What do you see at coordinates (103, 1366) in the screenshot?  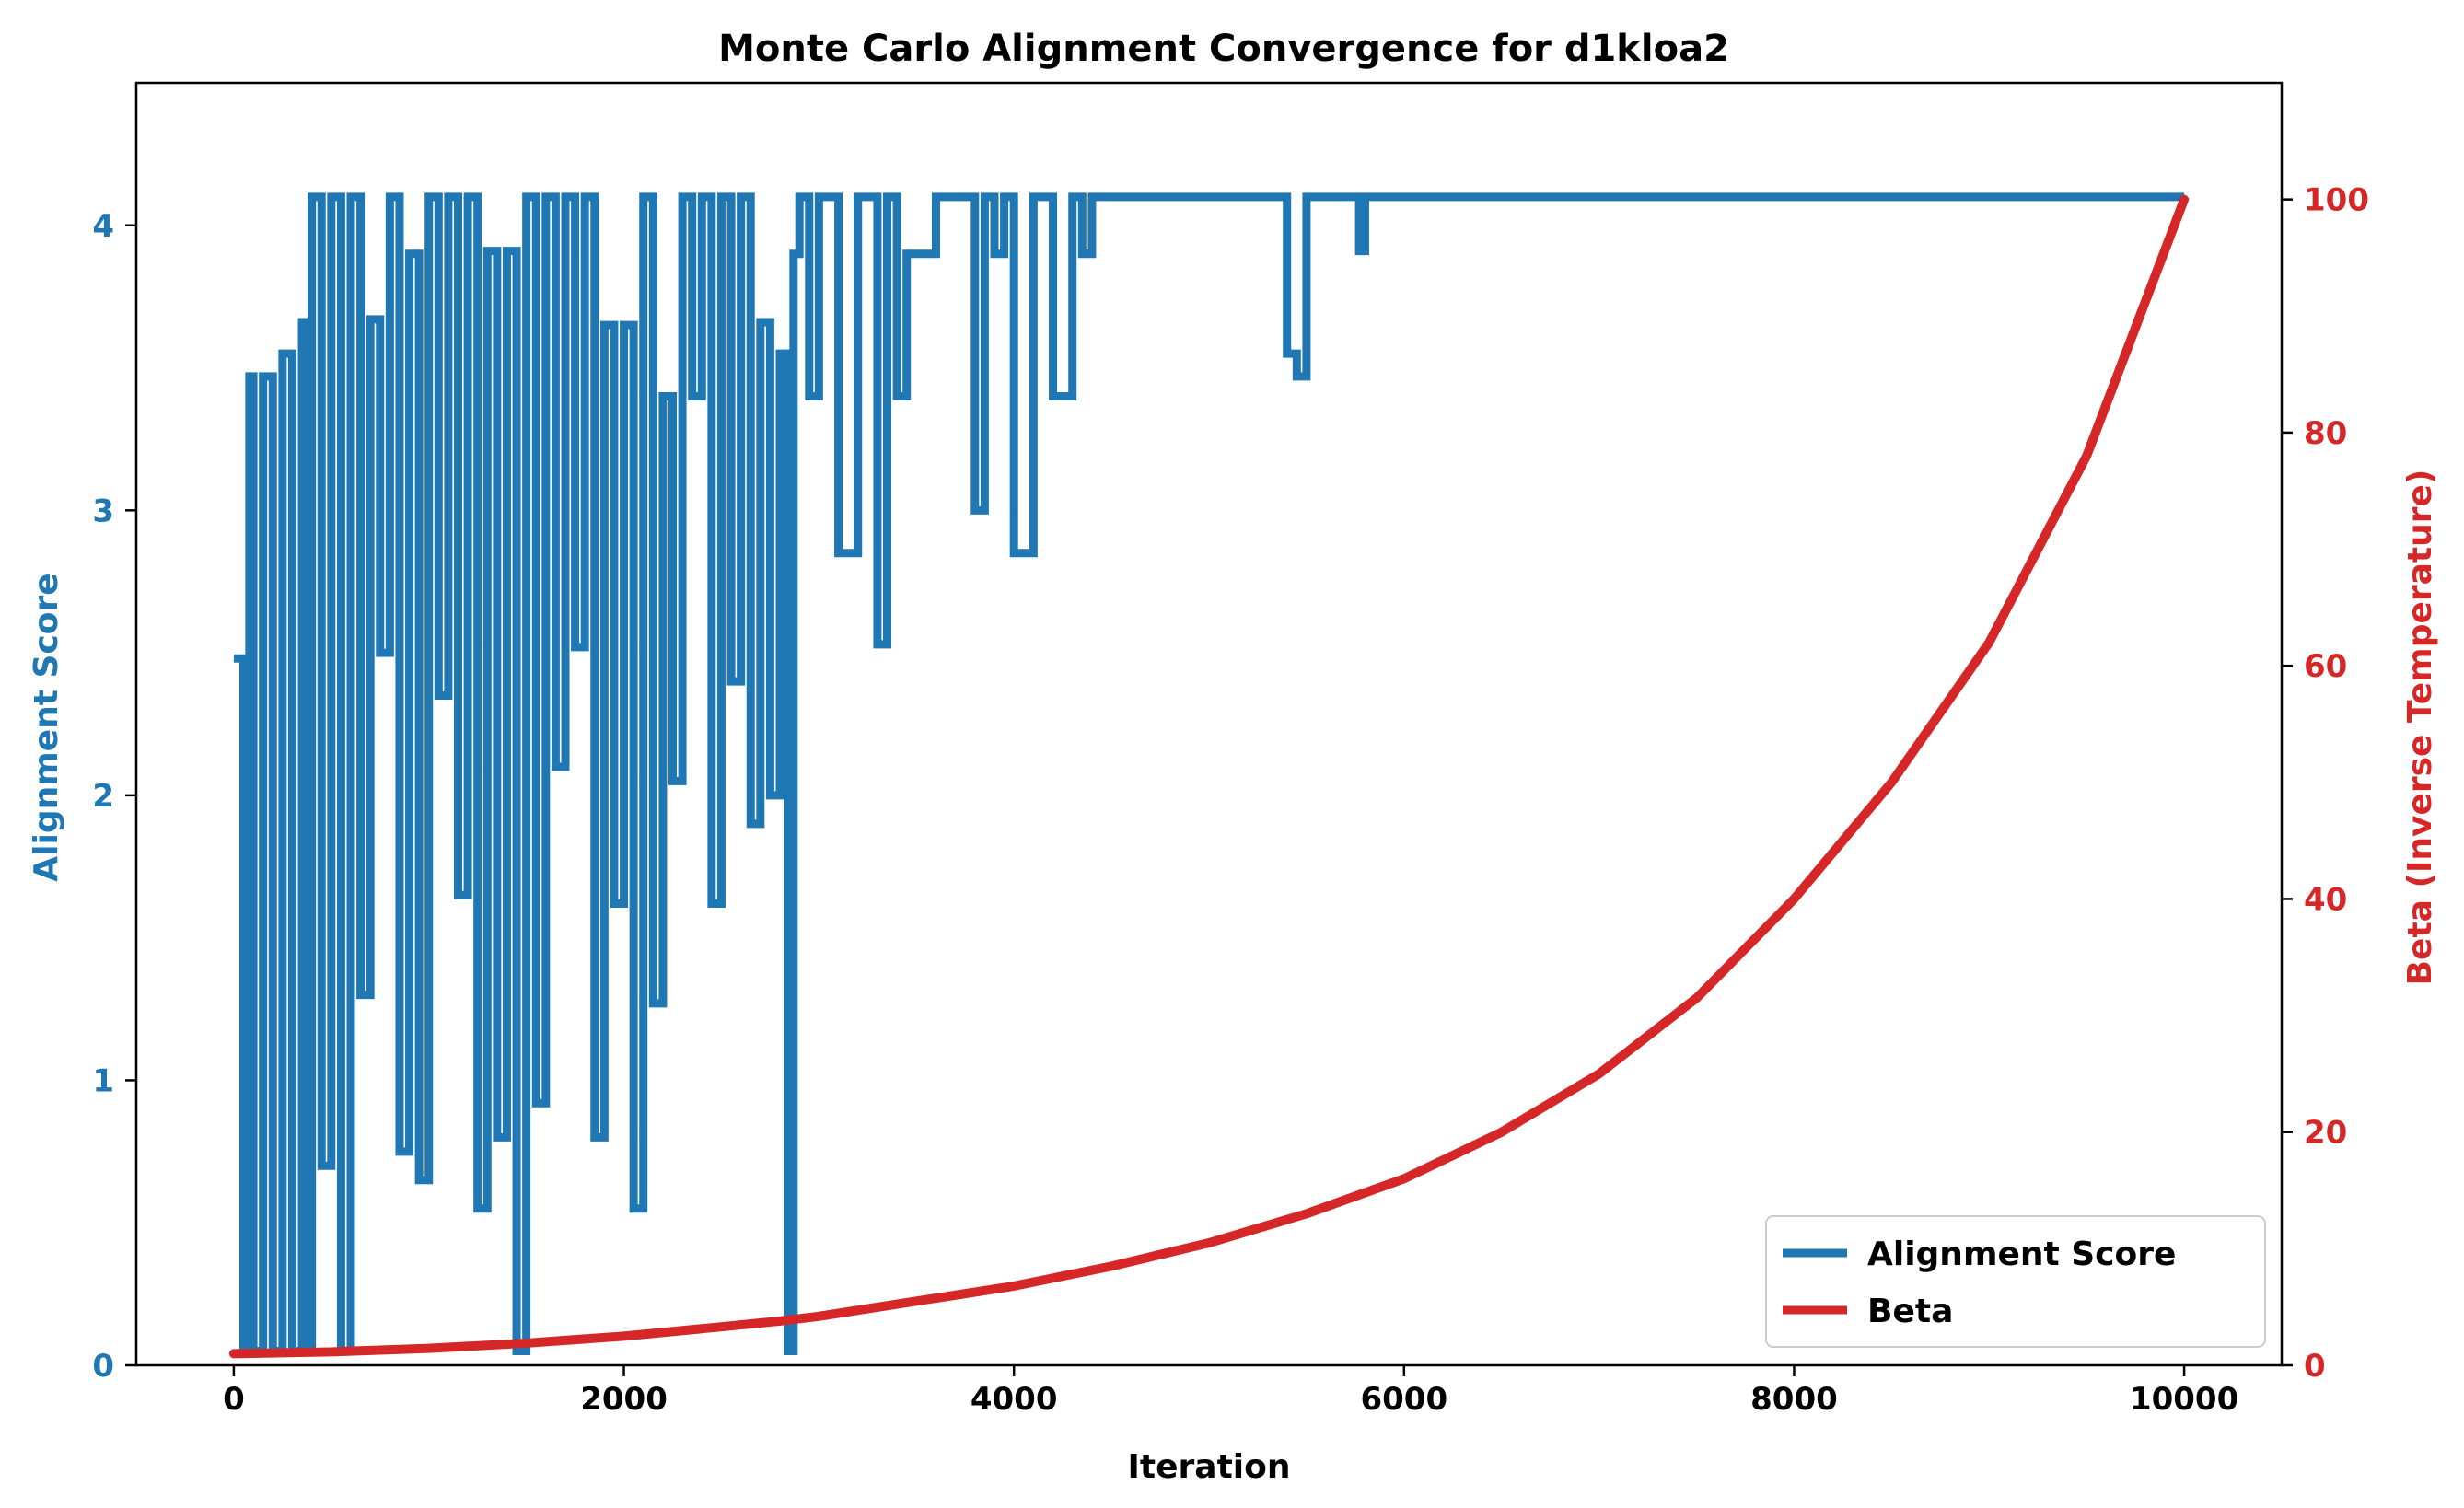 I see `y-tick-label: 0` at bounding box center [103, 1366].